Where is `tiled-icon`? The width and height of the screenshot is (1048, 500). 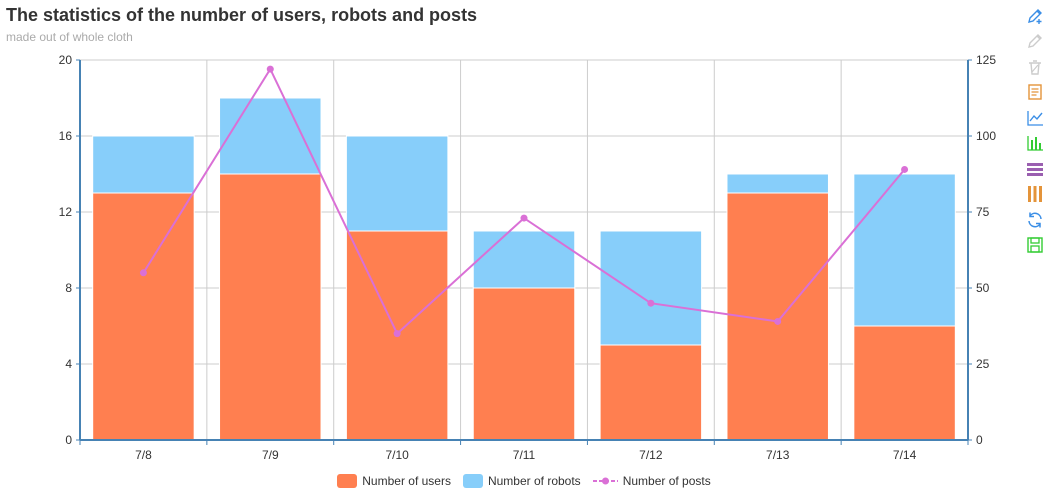
tiled-icon is located at coordinates (1035, 194).